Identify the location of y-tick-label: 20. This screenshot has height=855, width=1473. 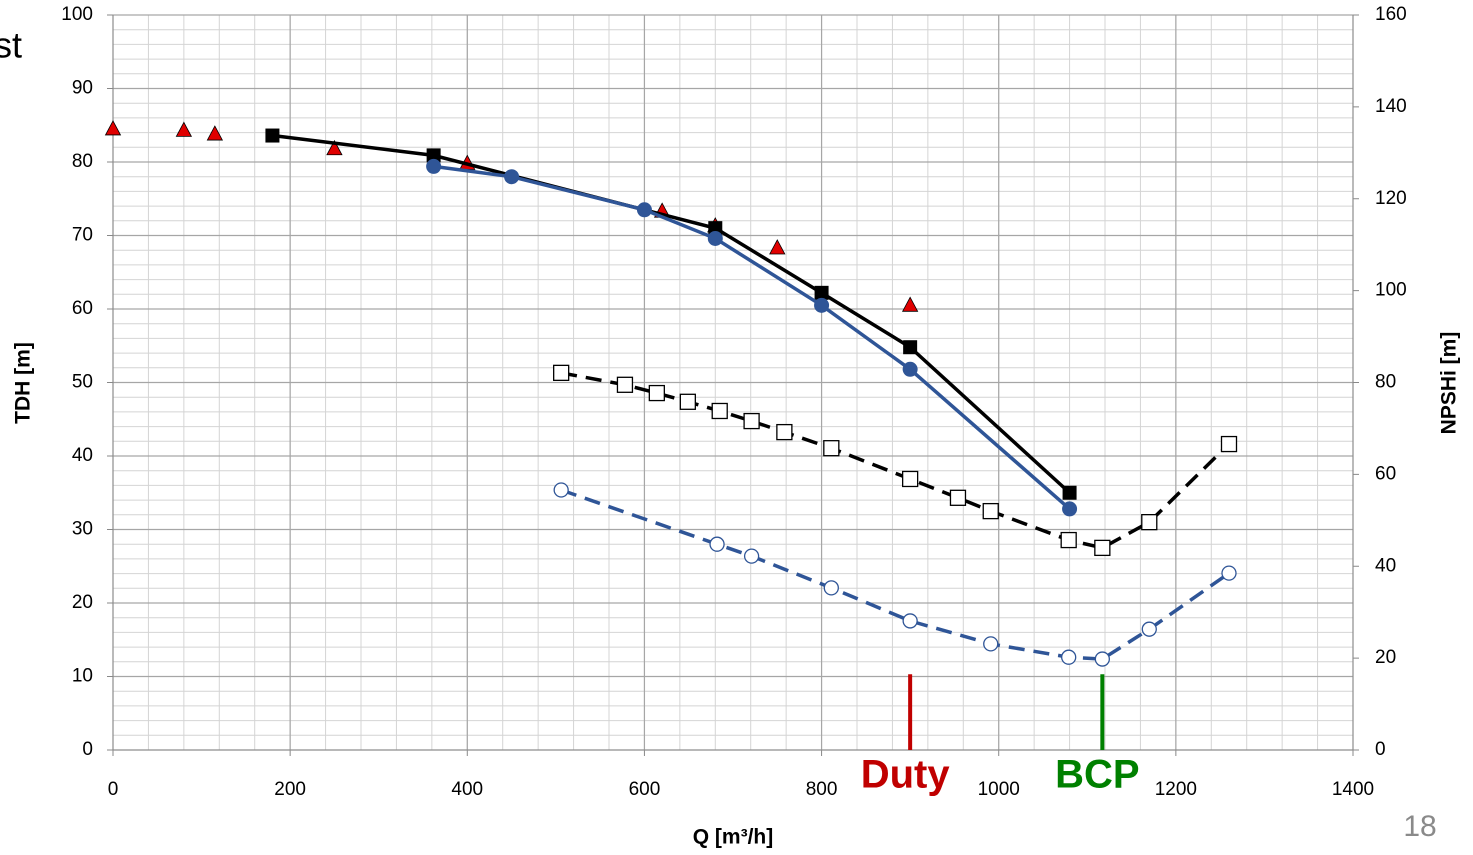
(82, 602).